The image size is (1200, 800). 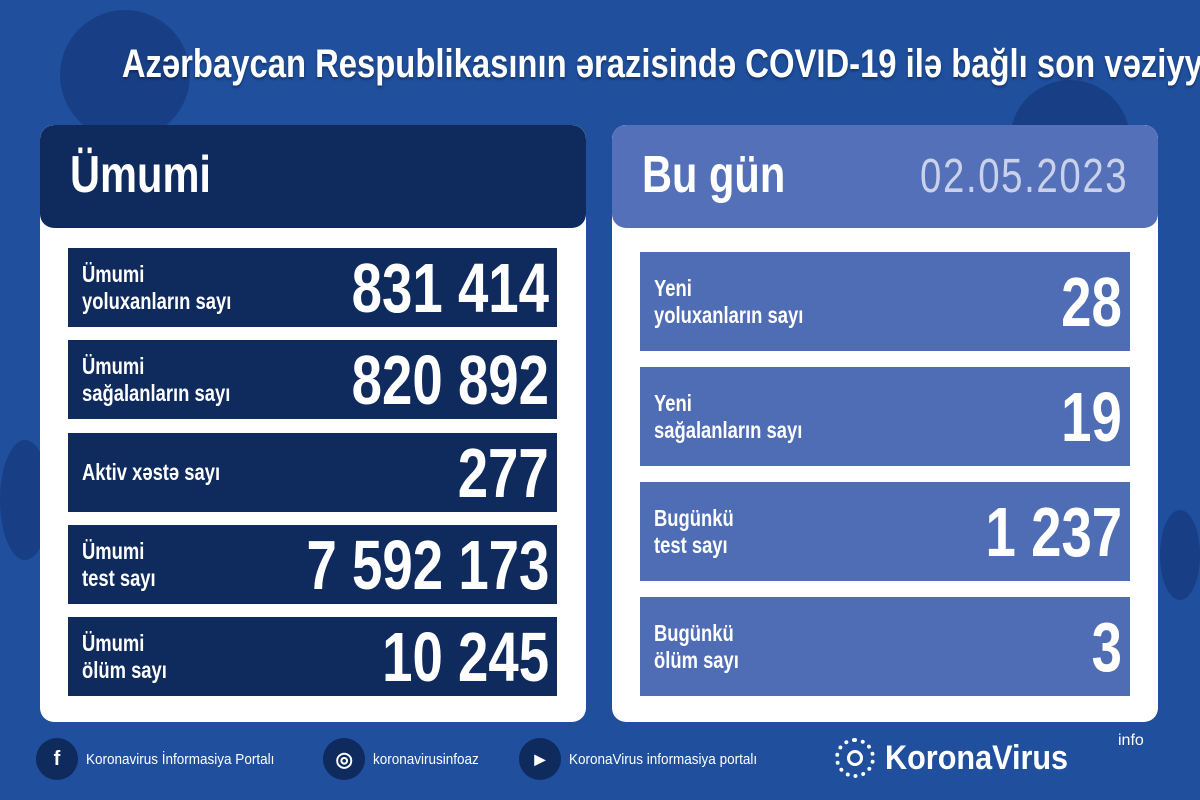 I want to click on instagram-link: koronavirusinfoaz, so click(x=426, y=759).